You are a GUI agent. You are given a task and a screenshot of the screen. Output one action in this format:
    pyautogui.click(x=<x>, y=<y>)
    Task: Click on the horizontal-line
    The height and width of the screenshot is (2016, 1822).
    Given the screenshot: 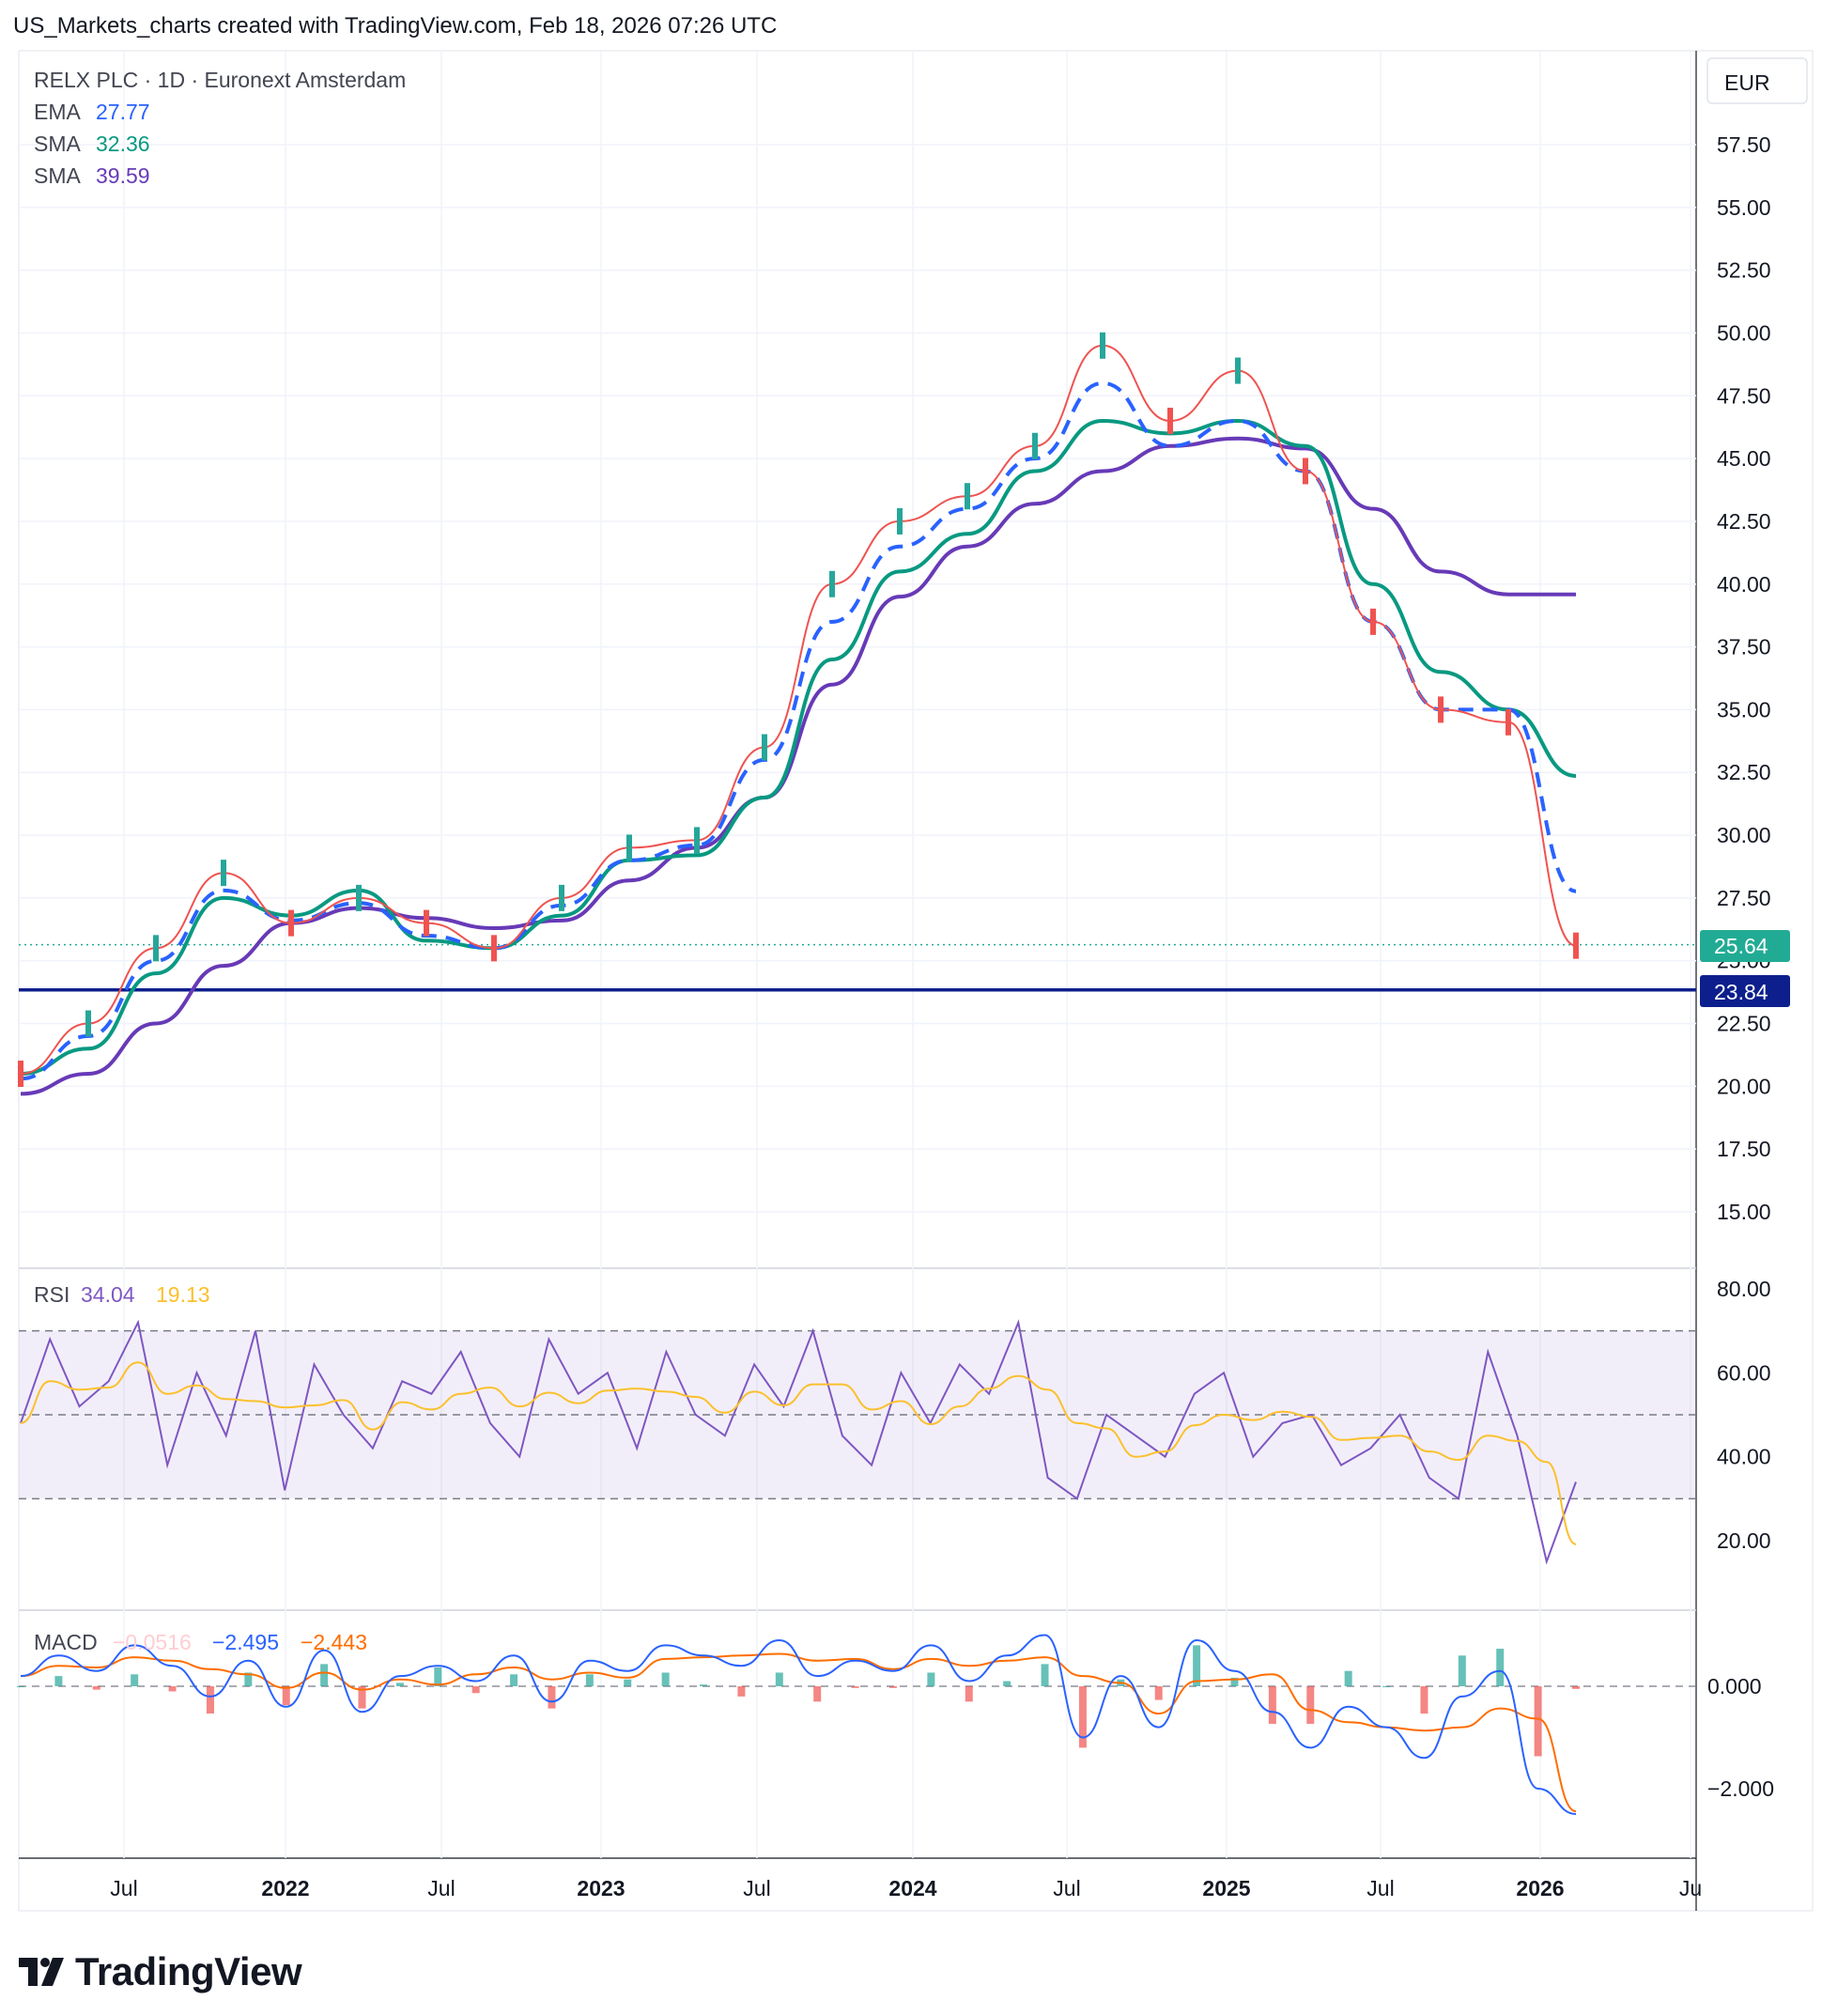 What is the action you would take?
    pyautogui.click(x=857, y=967)
    